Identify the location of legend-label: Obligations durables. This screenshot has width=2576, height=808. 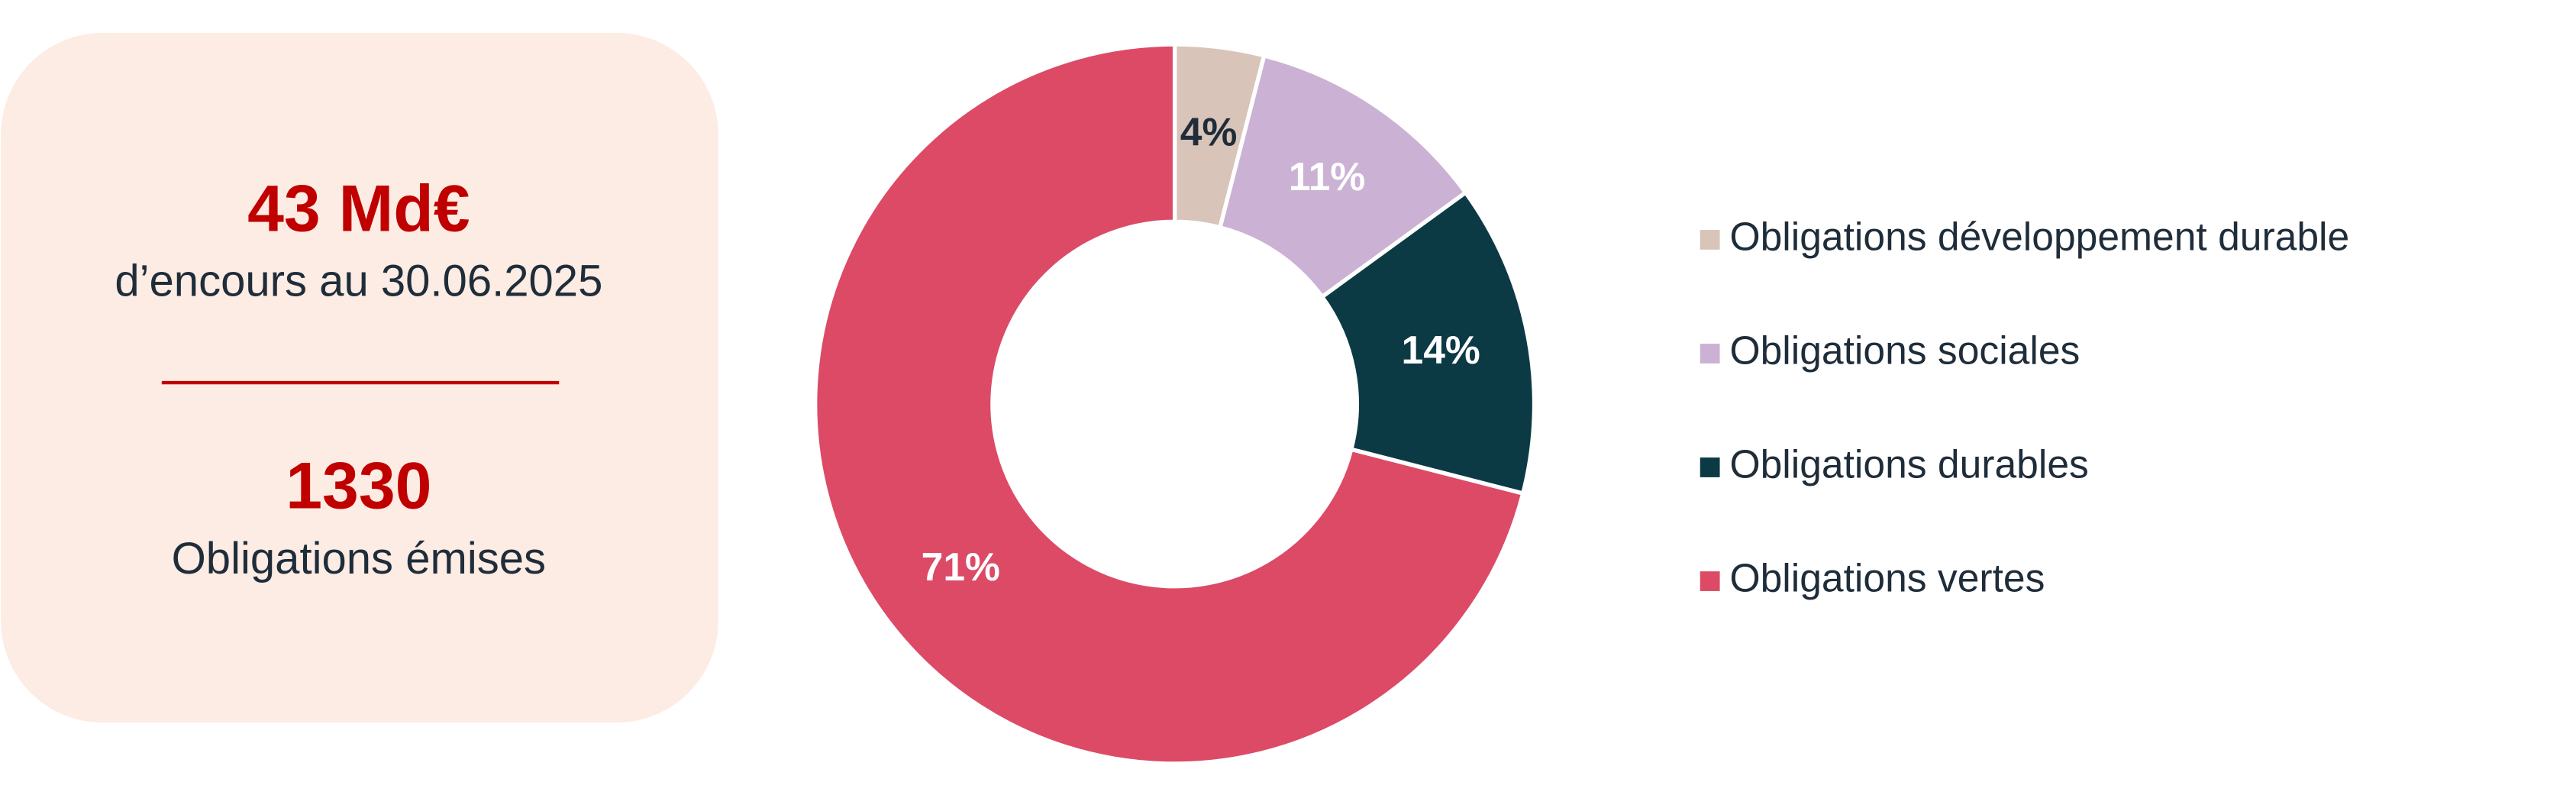
(1908, 464).